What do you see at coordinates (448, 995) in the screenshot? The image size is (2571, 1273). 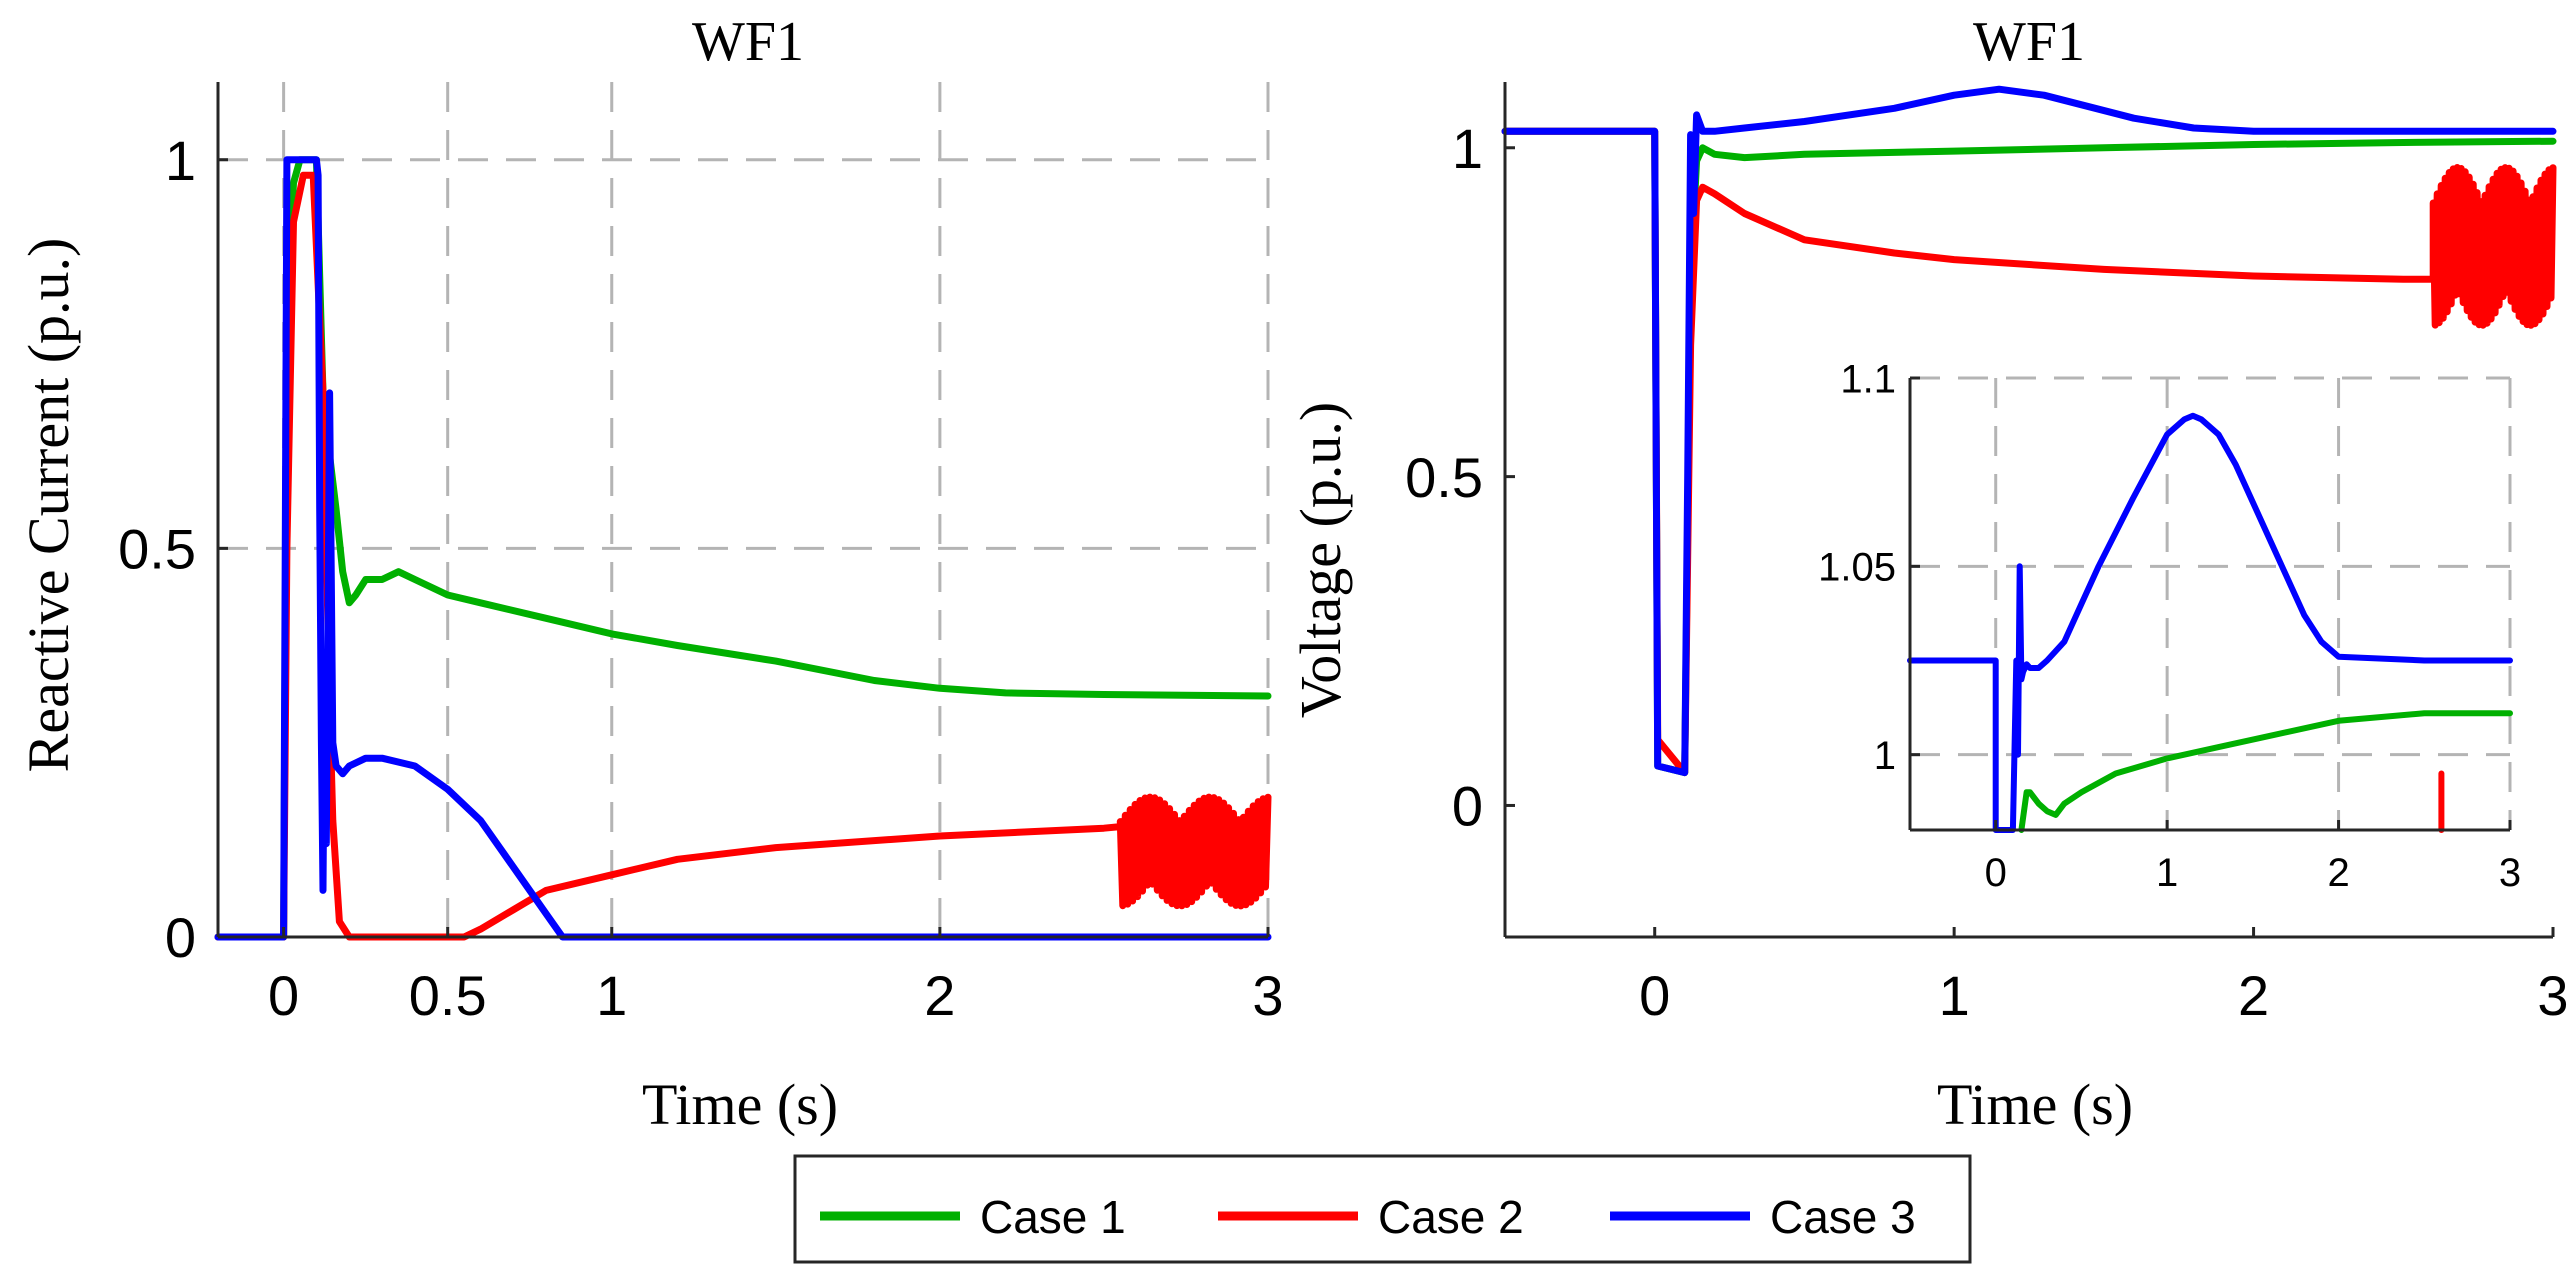 I see `left-xtick-label: 0.5` at bounding box center [448, 995].